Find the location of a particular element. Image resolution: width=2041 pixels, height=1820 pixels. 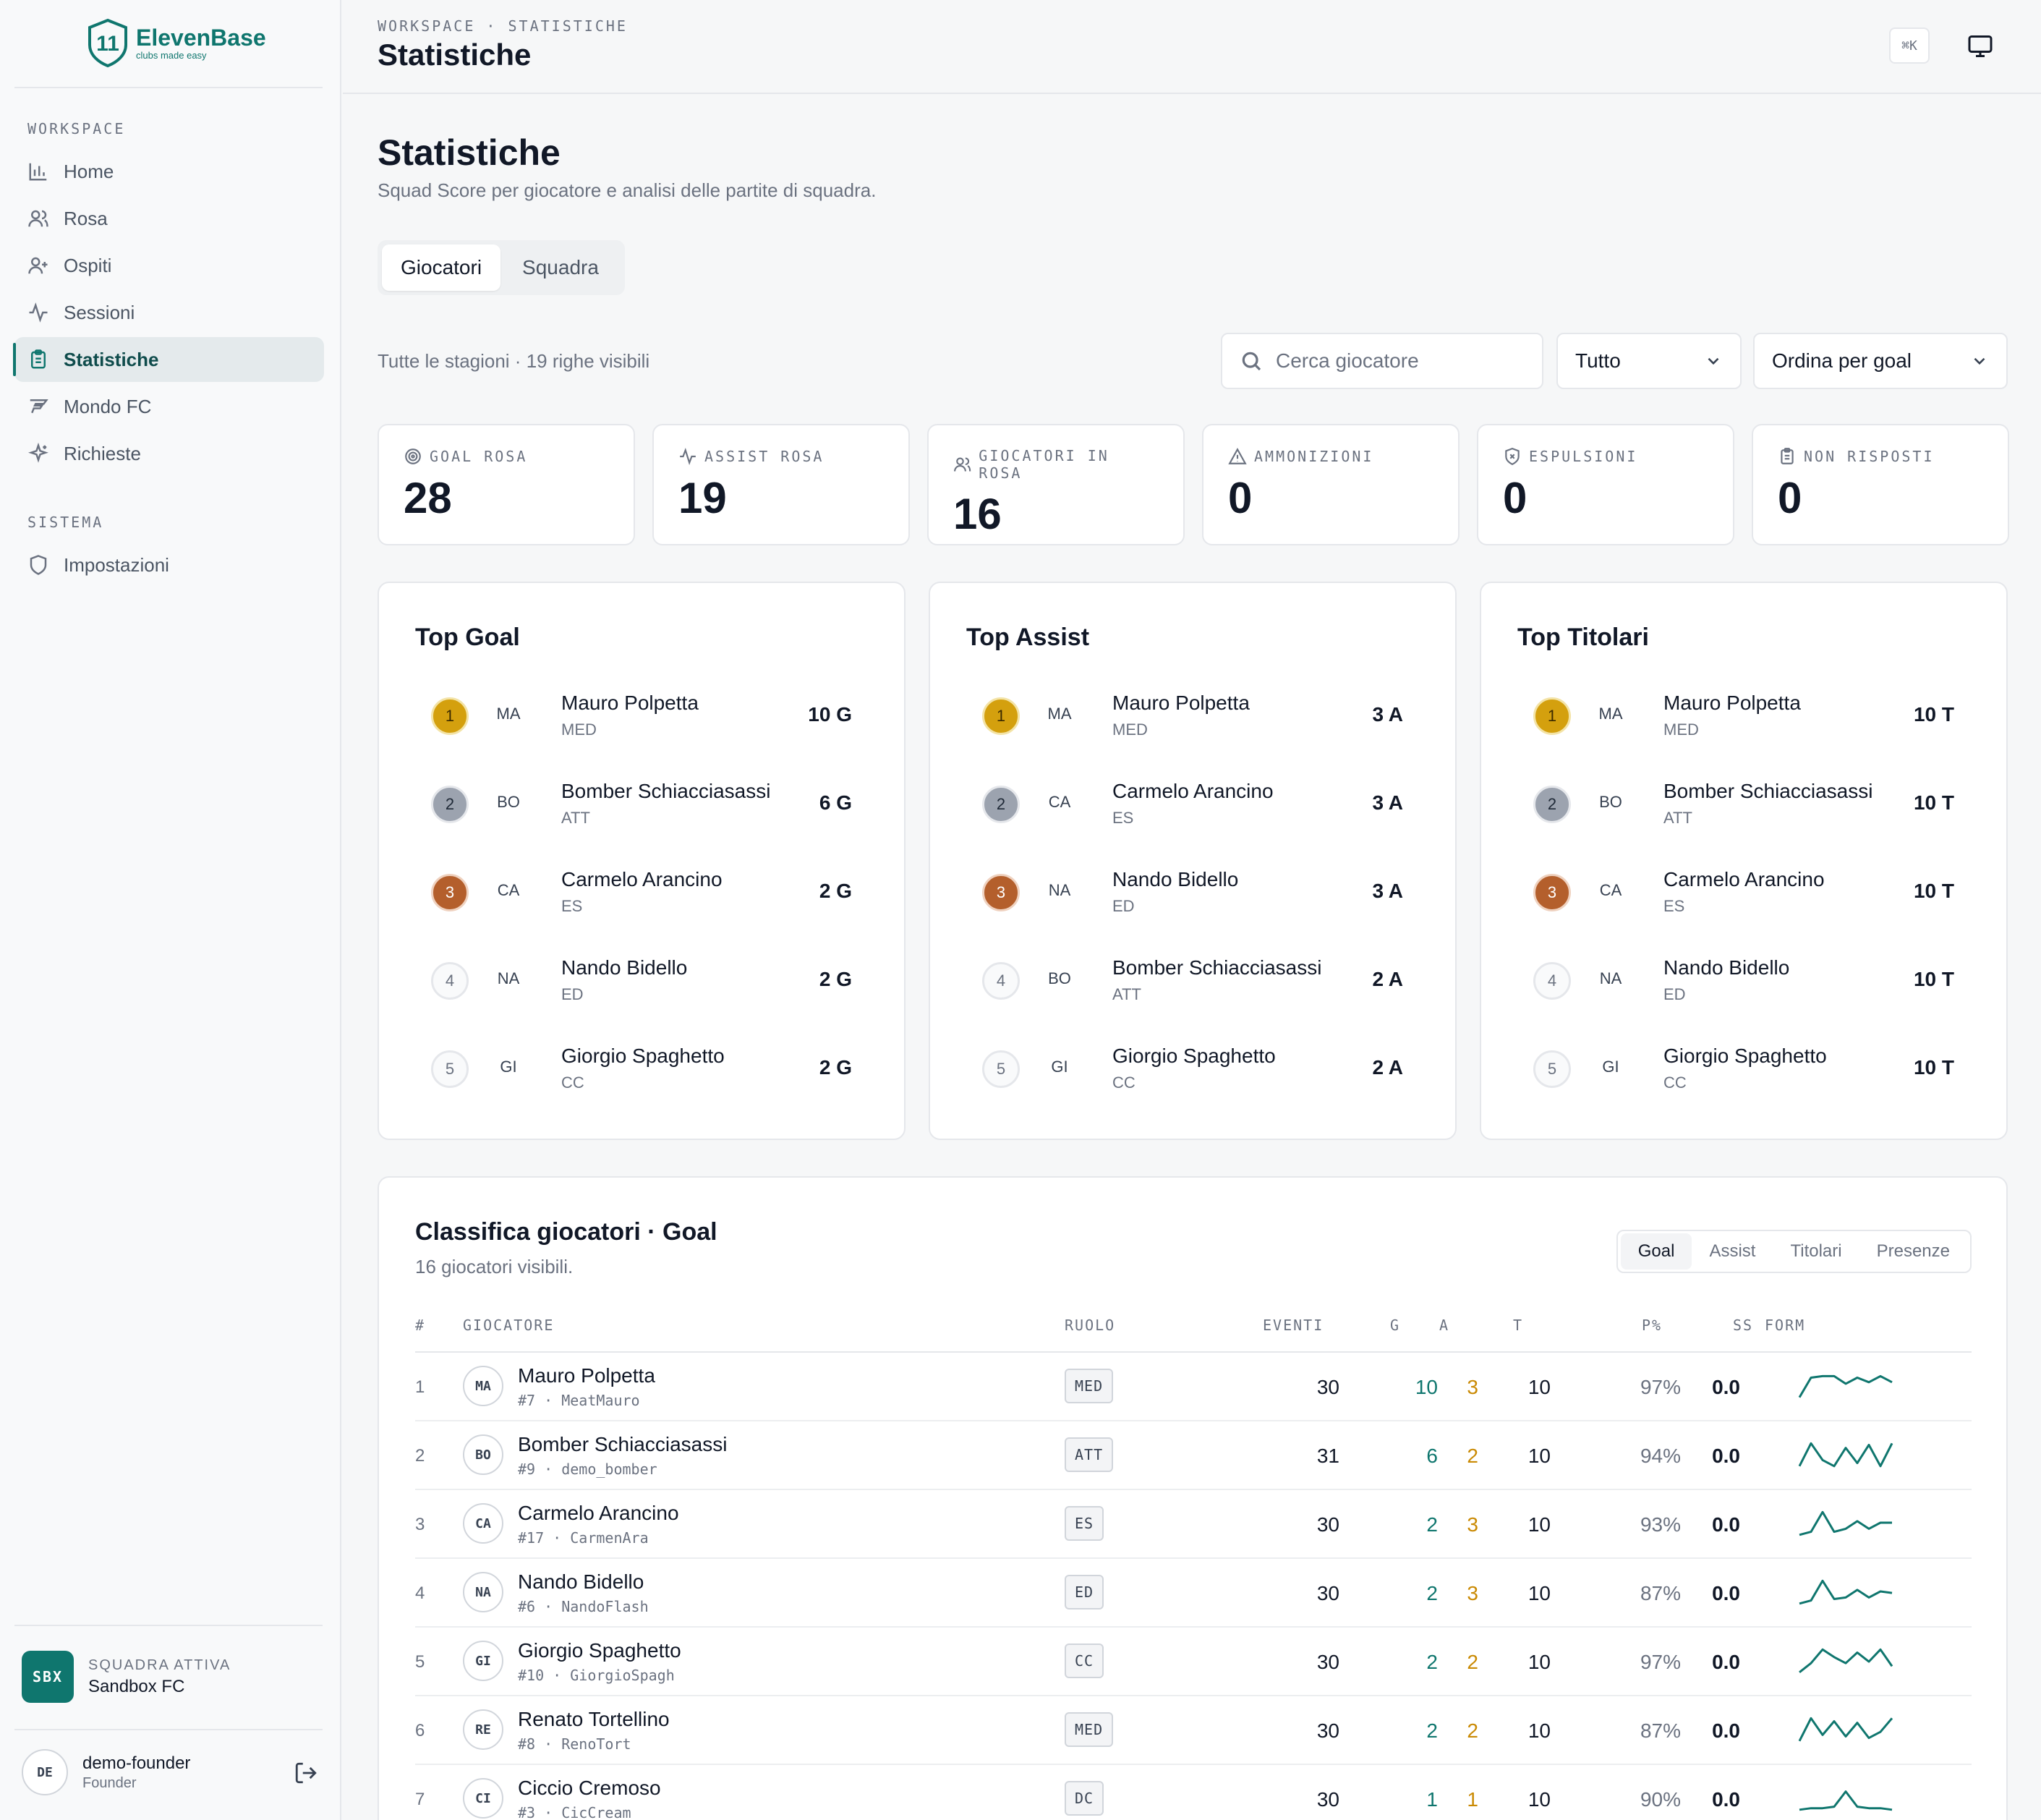

rank-badge: 4 is located at coordinates (1552, 981).